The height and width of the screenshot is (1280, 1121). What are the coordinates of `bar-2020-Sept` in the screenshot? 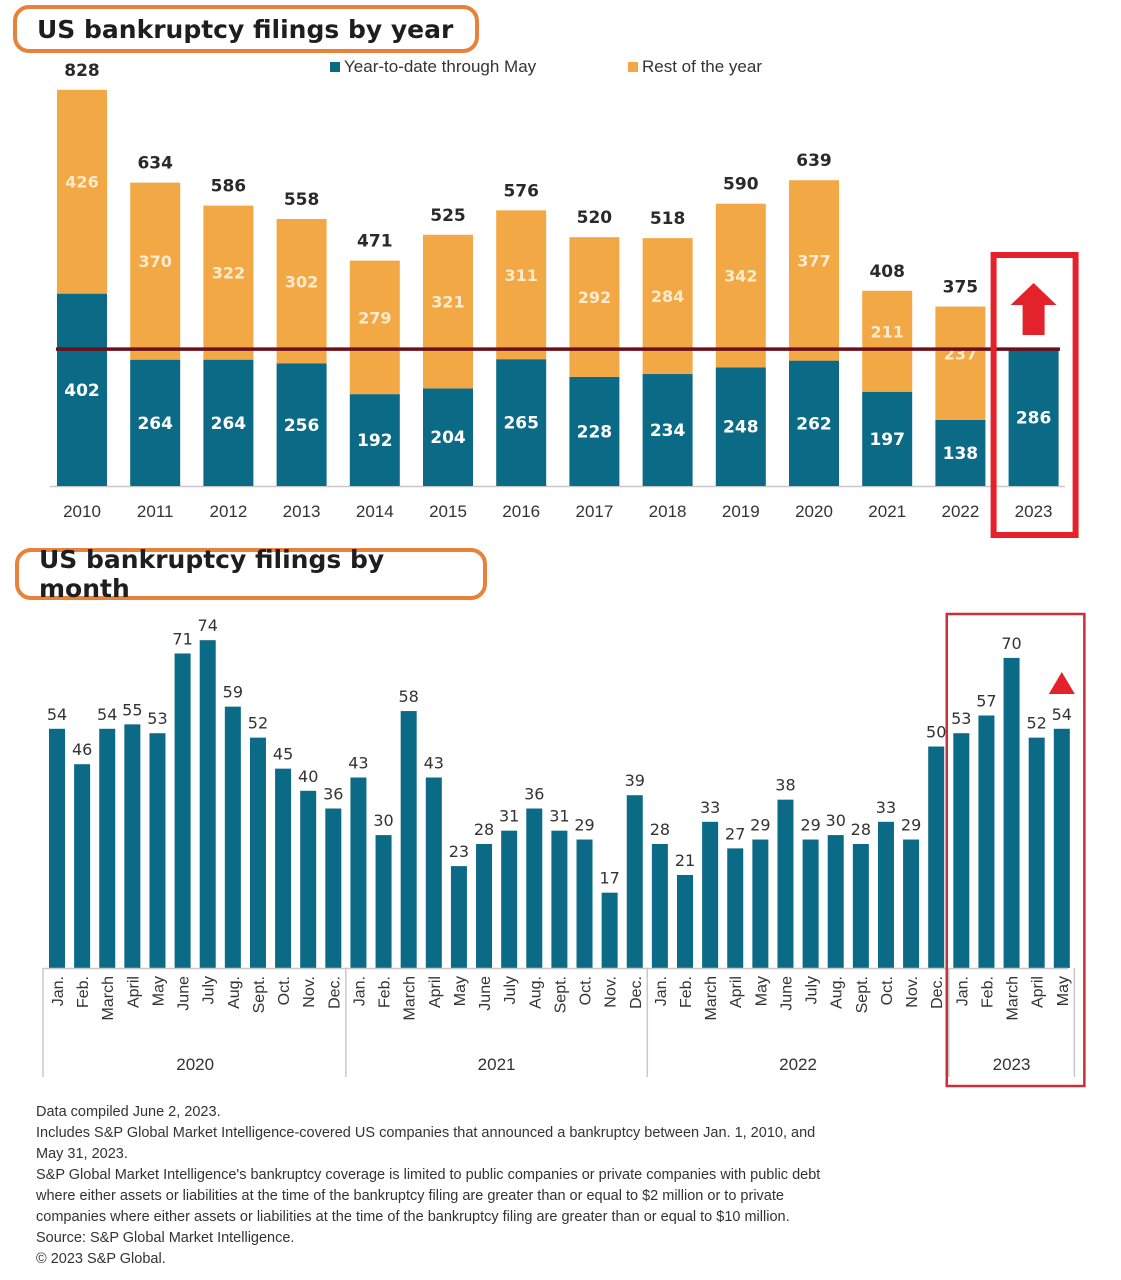 It's located at (257, 852).